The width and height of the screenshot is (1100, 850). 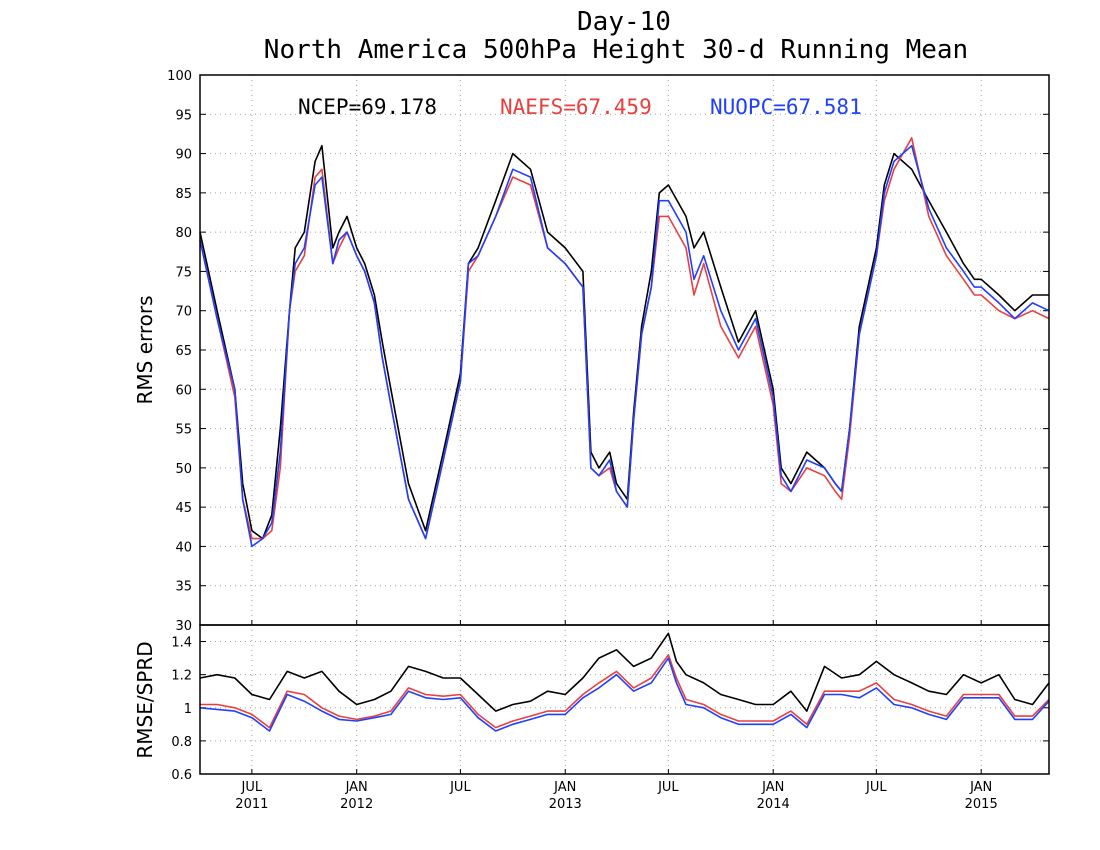 I want to click on x-tick-year: 2014, so click(x=773, y=804).